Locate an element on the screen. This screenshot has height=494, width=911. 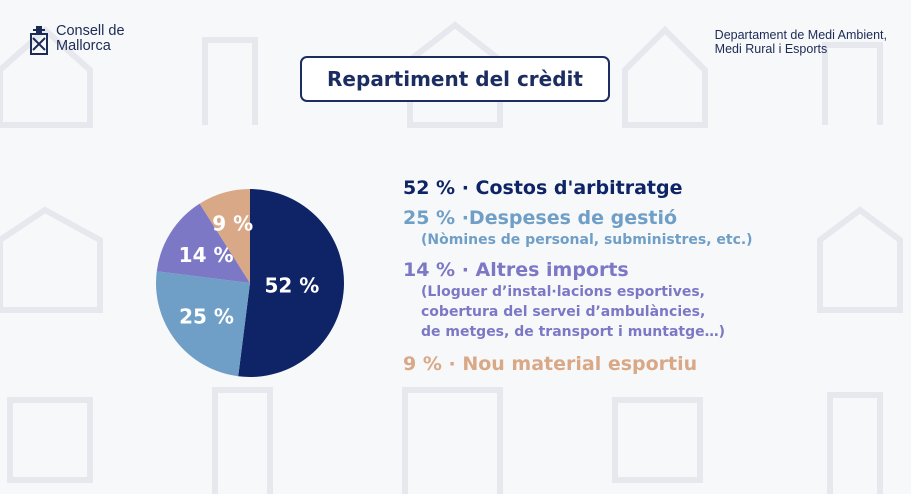
consell-logo: Consell de Mallorca is located at coordinates (76, 41).